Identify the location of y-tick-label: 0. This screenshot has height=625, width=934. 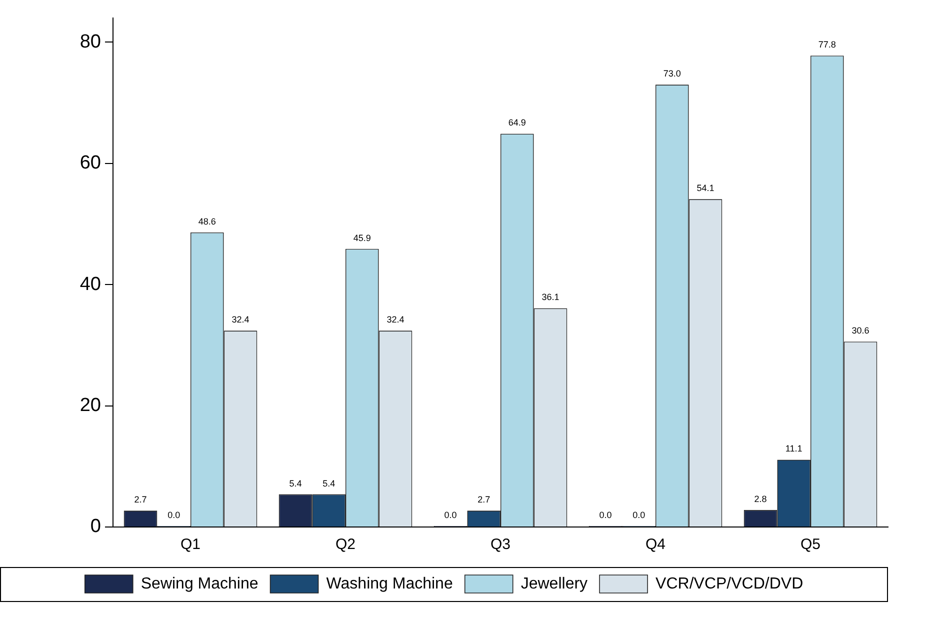
(95, 527).